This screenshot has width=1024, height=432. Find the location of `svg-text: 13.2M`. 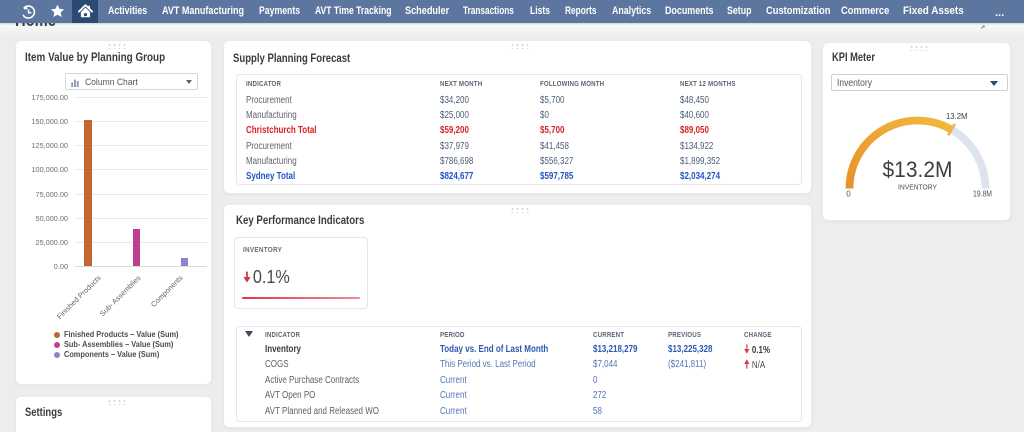

svg-text: 13.2M is located at coordinates (957, 116).